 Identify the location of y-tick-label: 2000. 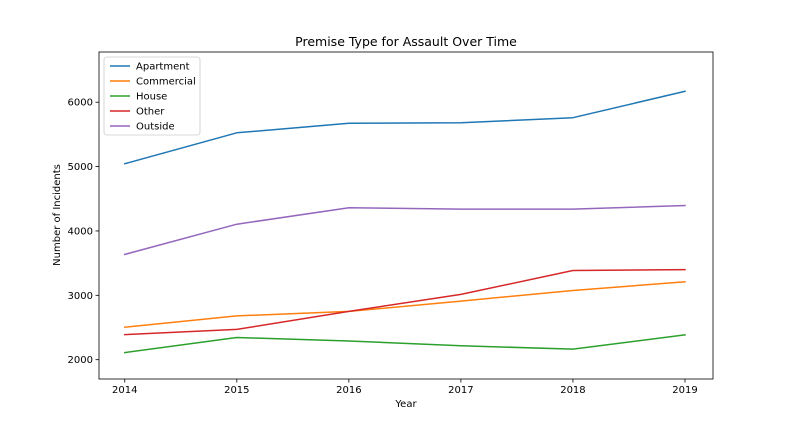
(80, 360).